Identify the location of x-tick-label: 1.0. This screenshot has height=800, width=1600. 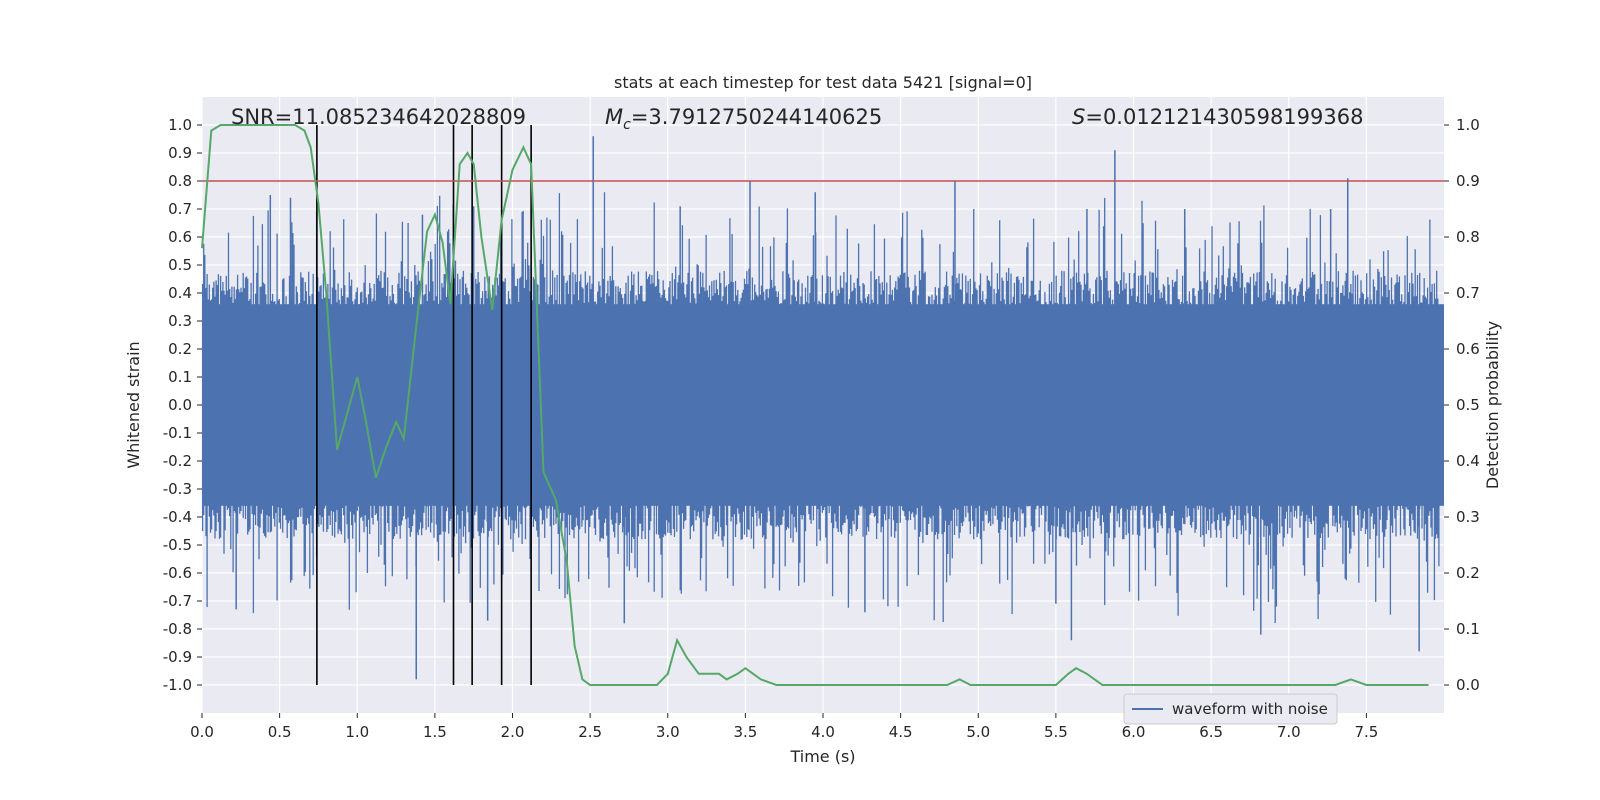
(357, 732).